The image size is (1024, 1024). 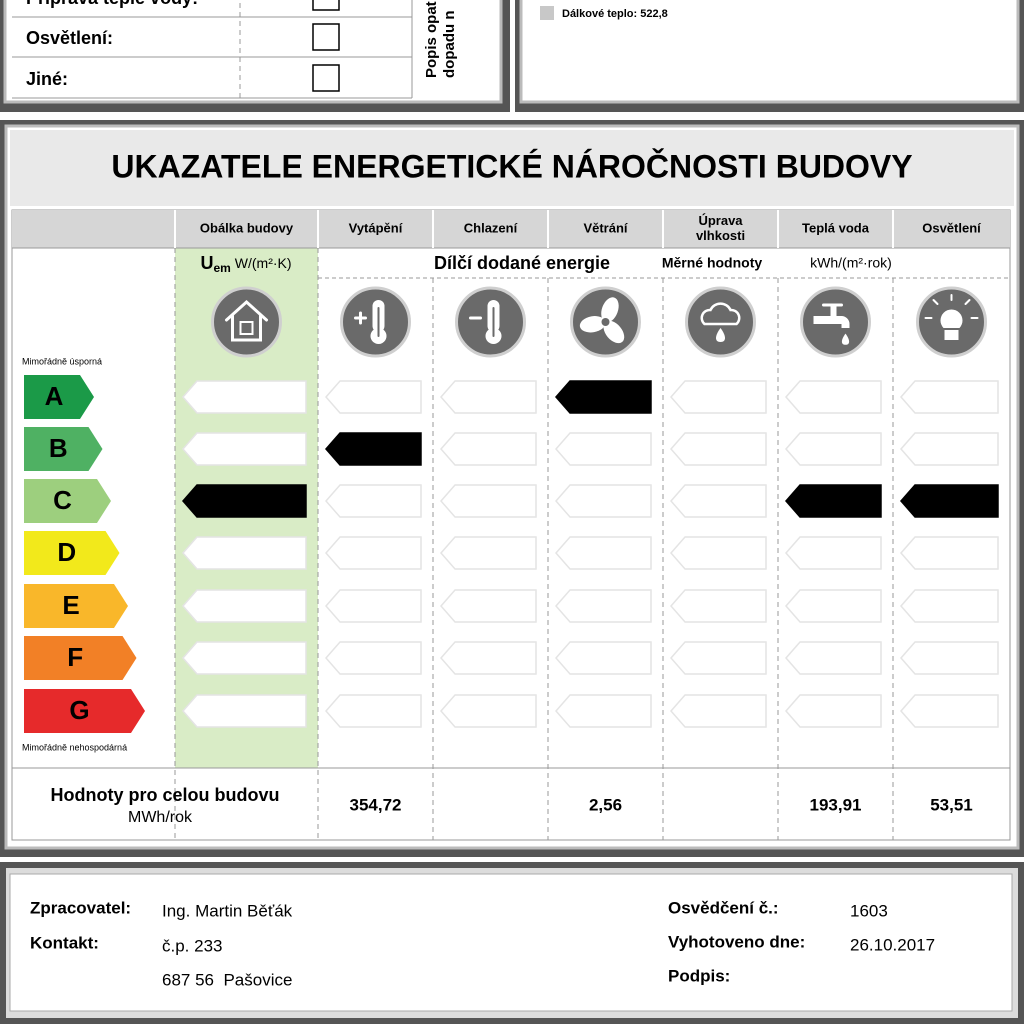 I want to click on footer-label: Kontakt:, so click(x=64, y=942).